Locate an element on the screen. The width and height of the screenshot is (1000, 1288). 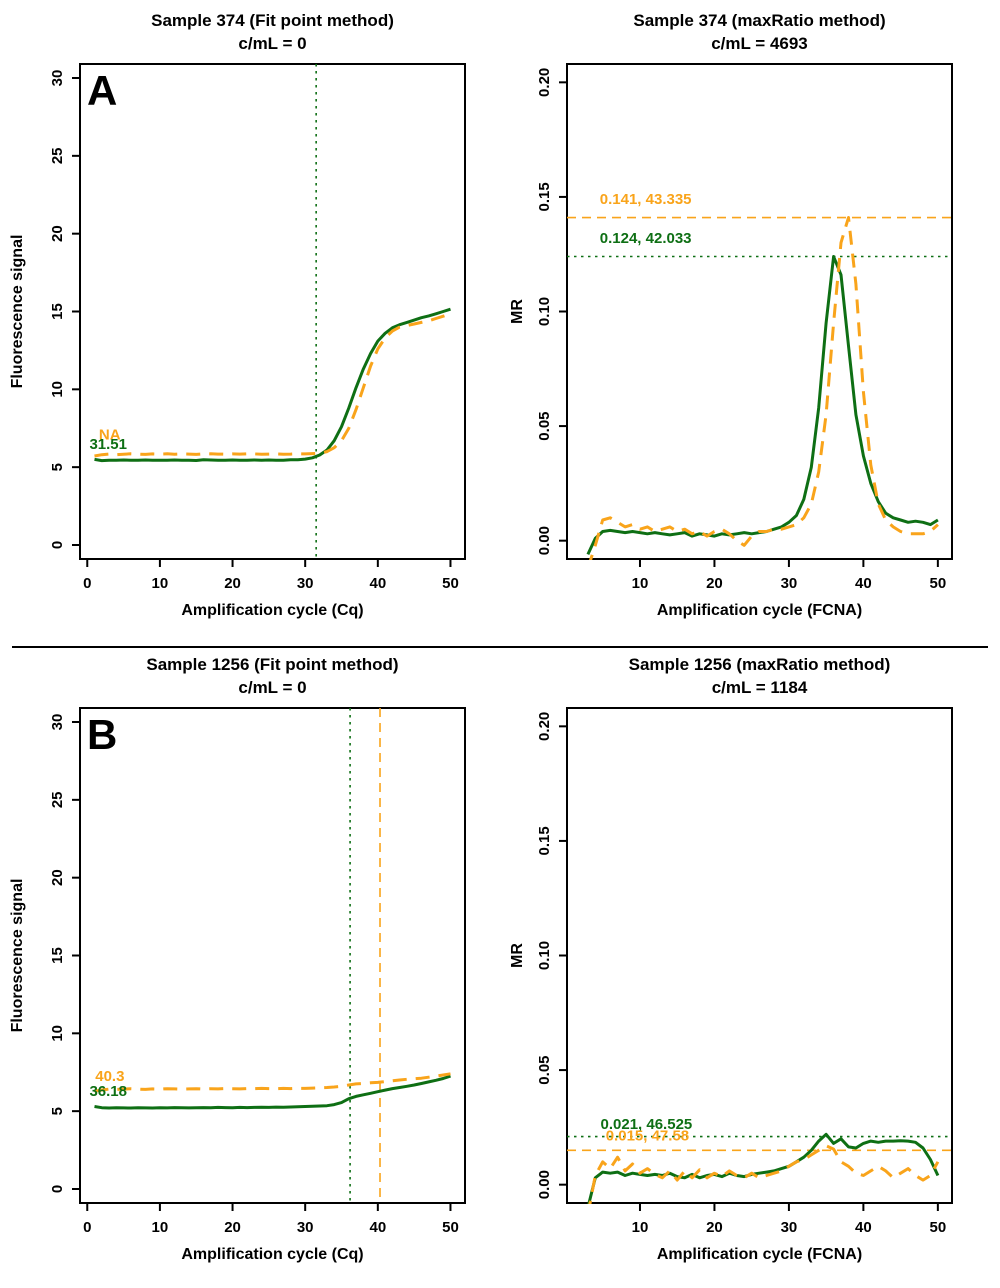
panel-letter: A is located at coordinates (102, 90).